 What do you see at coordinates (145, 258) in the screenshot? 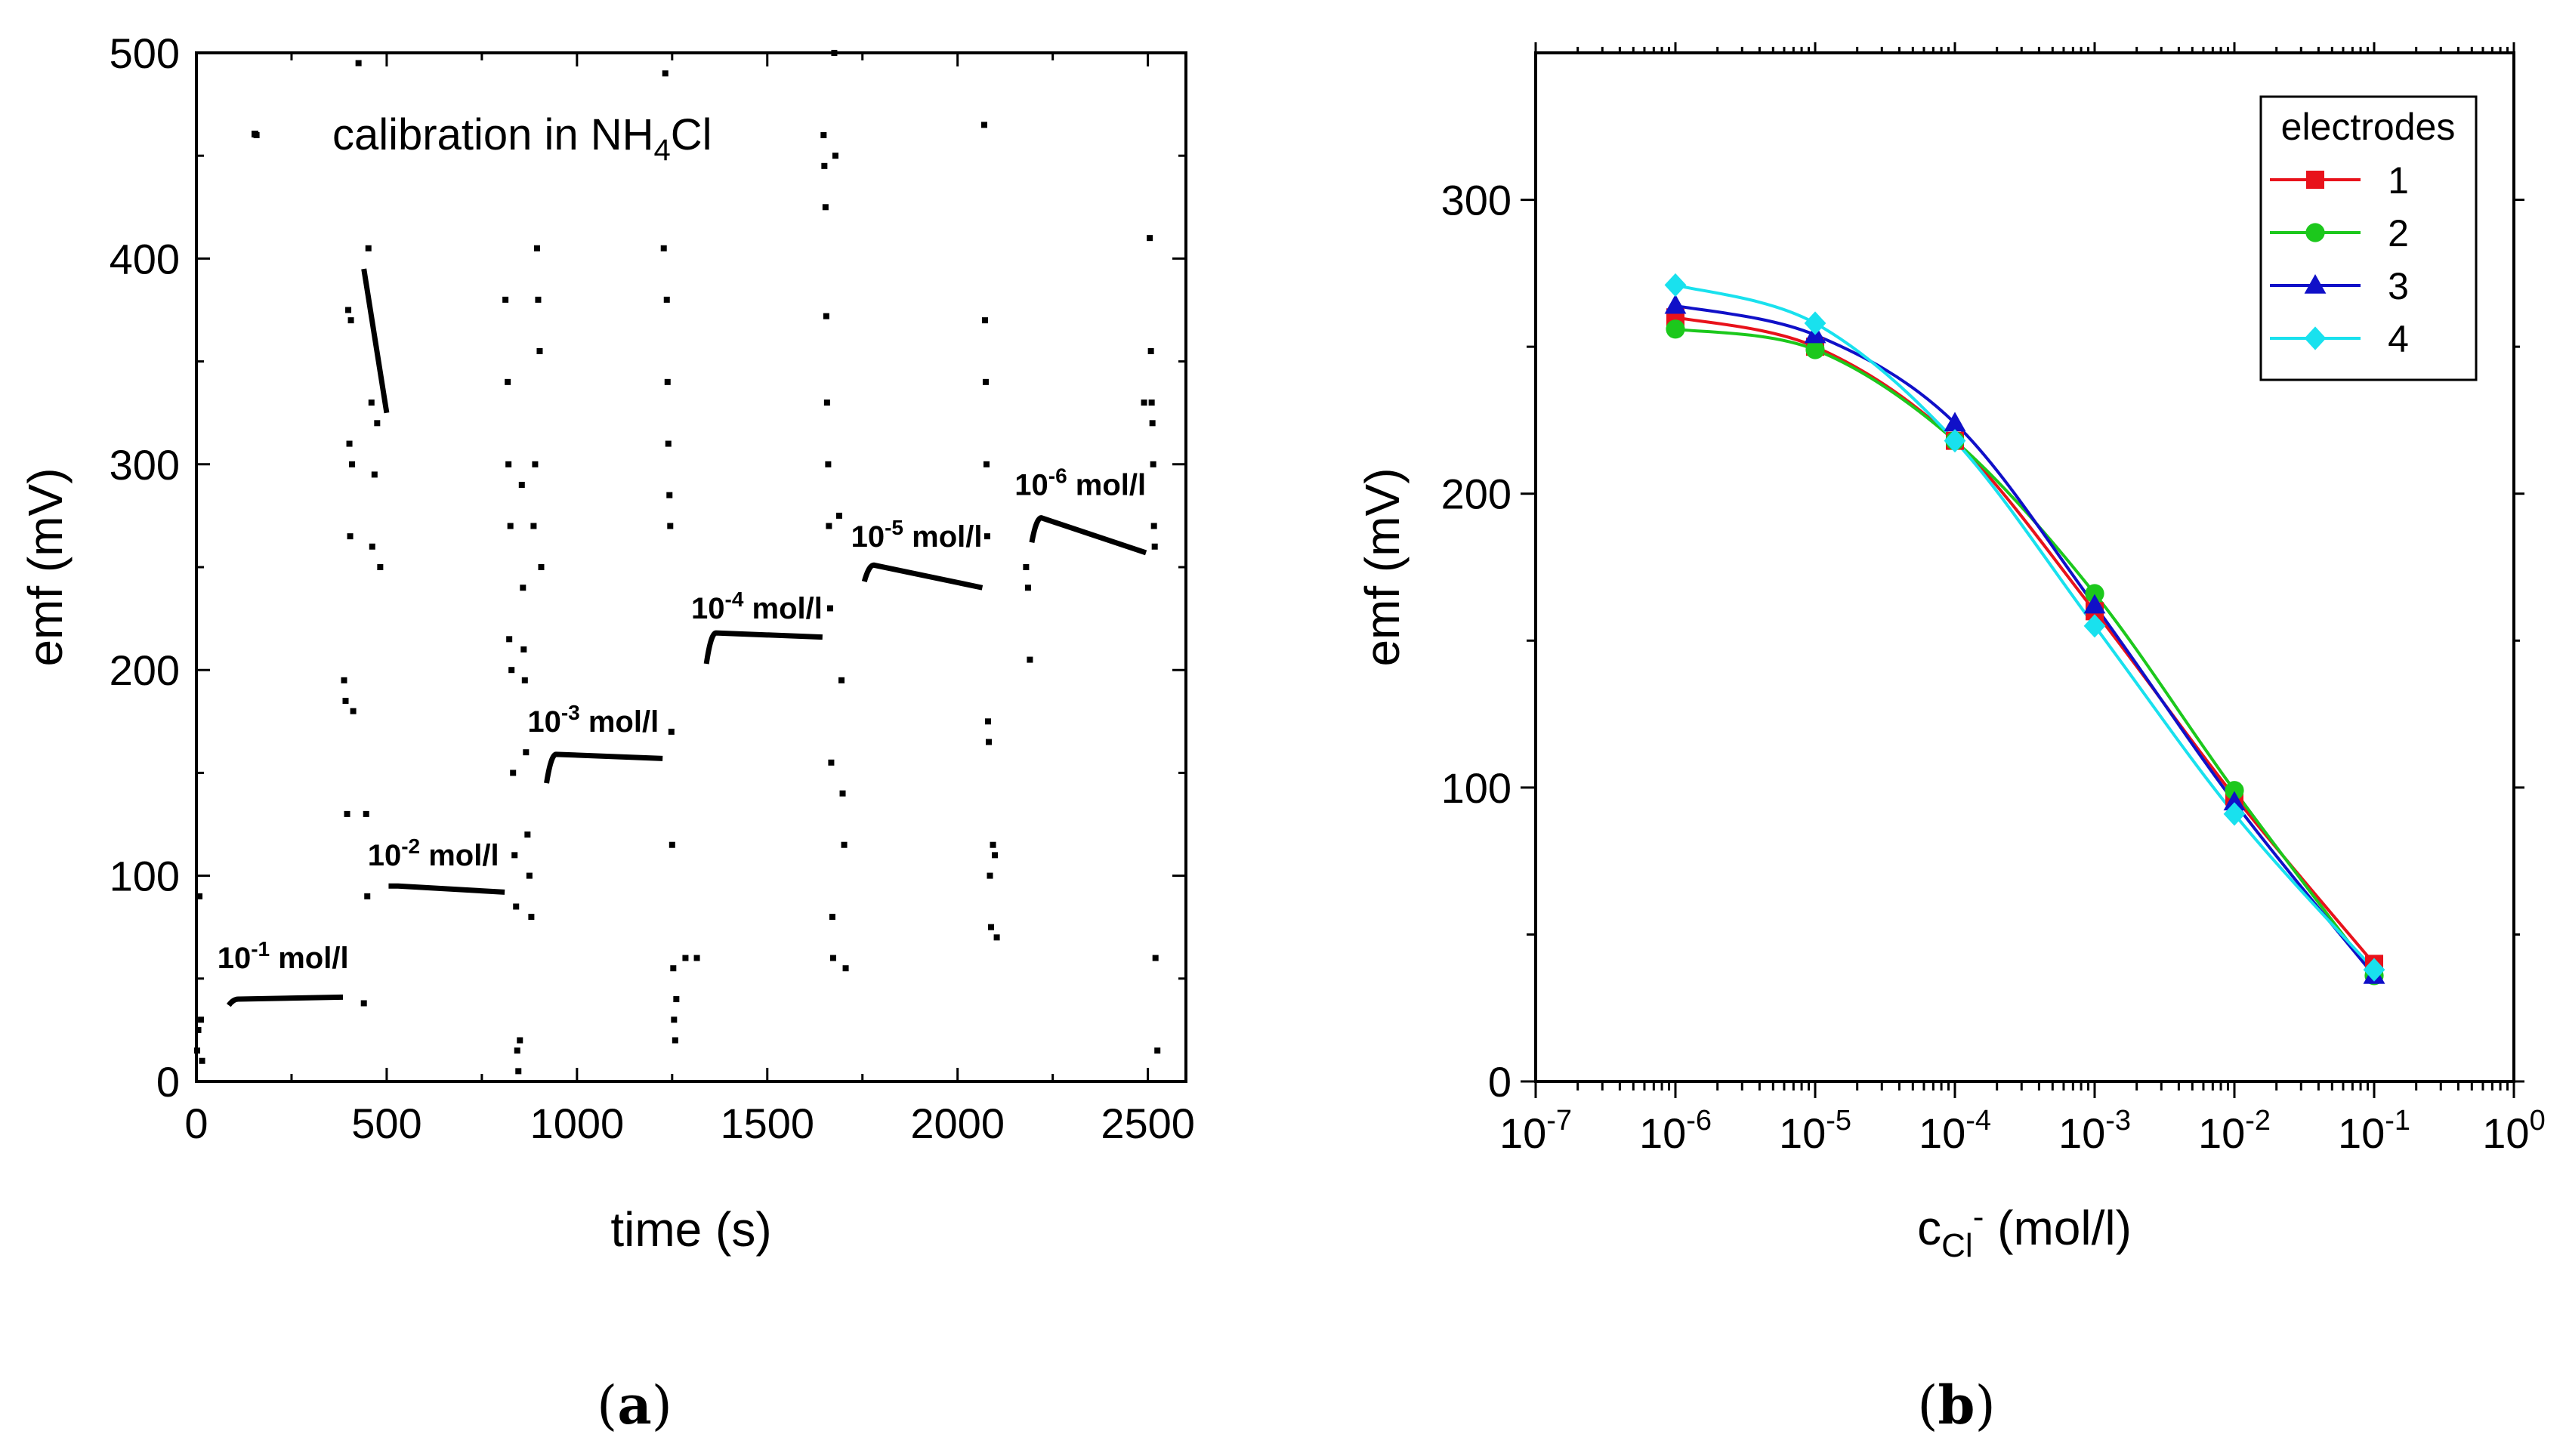
I see `chart-a-ytick-label: 400` at bounding box center [145, 258].